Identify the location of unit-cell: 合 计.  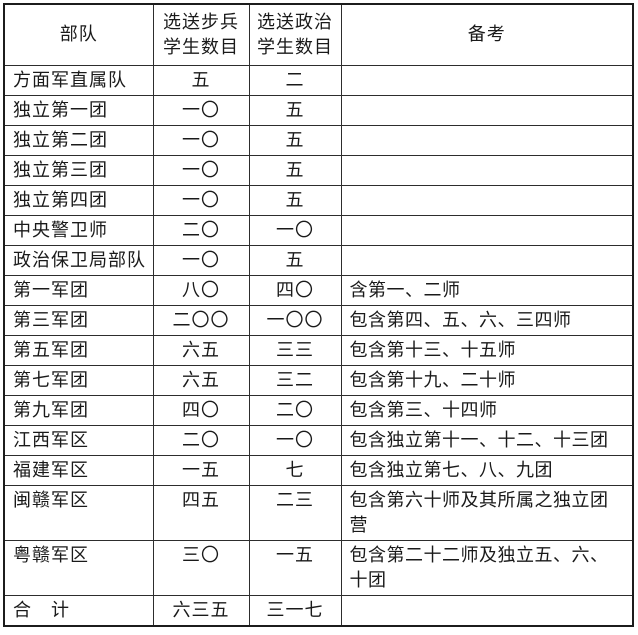
(78, 610).